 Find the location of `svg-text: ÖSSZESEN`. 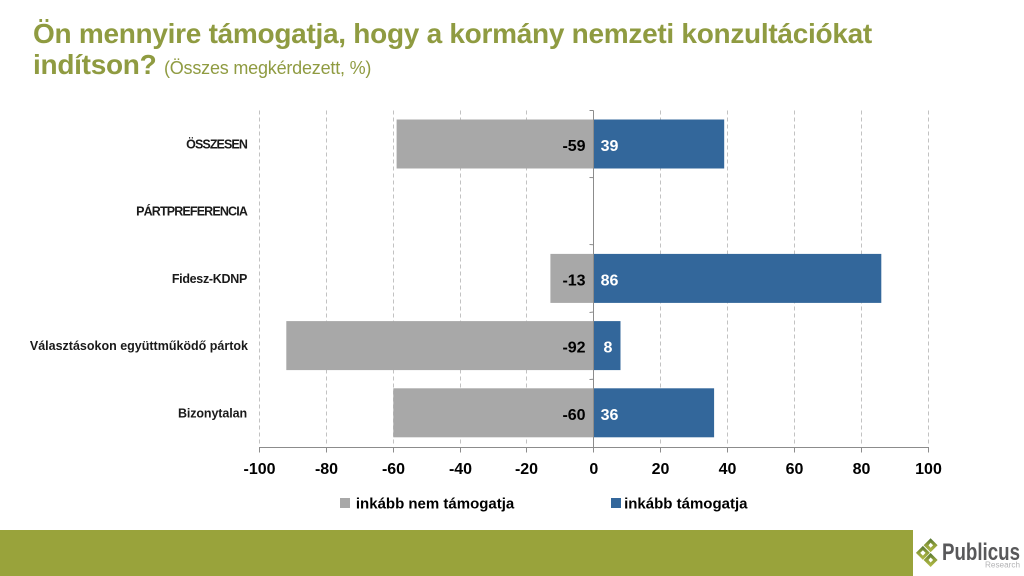

svg-text: ÖSSZESEN is located at coordinates (217, 144).